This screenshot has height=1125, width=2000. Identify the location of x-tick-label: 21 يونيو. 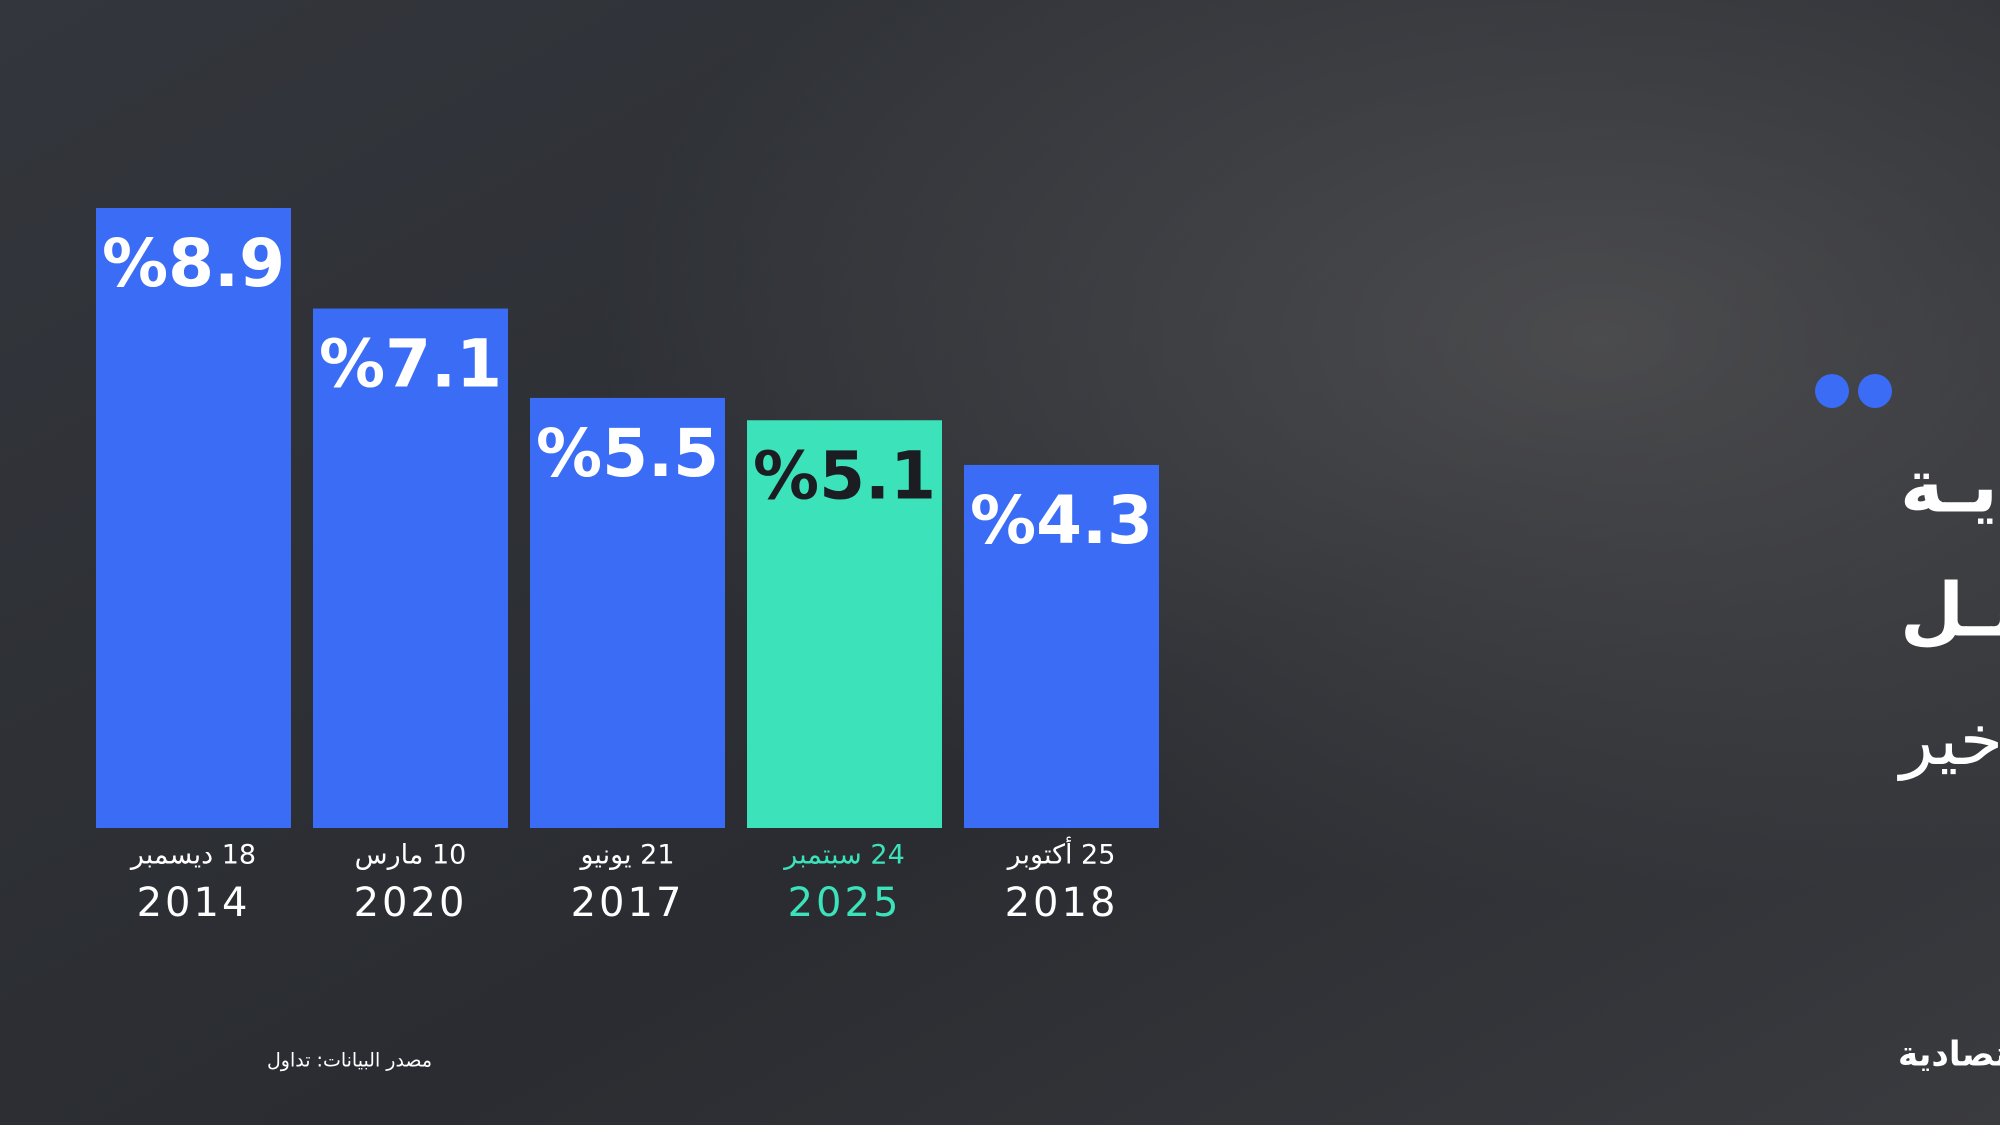
(626, 855).